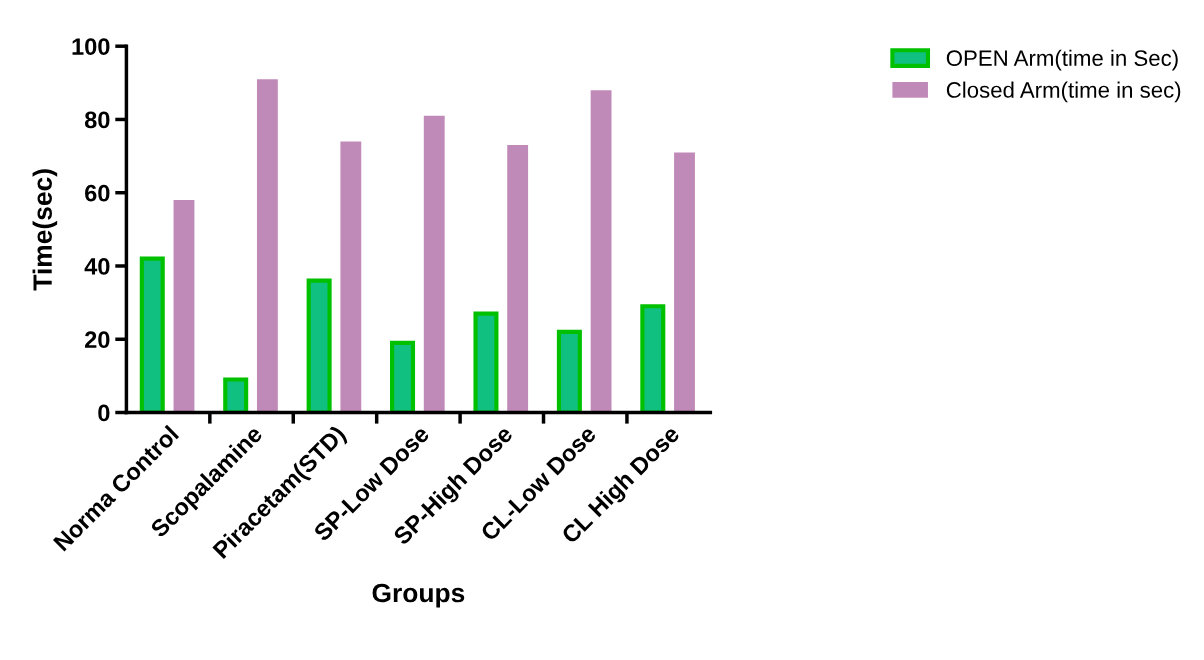  What do you see at coordinates (104, 413) in the screenshot?
I see `y-tick-label: 0` at bounding box center [104, 413].